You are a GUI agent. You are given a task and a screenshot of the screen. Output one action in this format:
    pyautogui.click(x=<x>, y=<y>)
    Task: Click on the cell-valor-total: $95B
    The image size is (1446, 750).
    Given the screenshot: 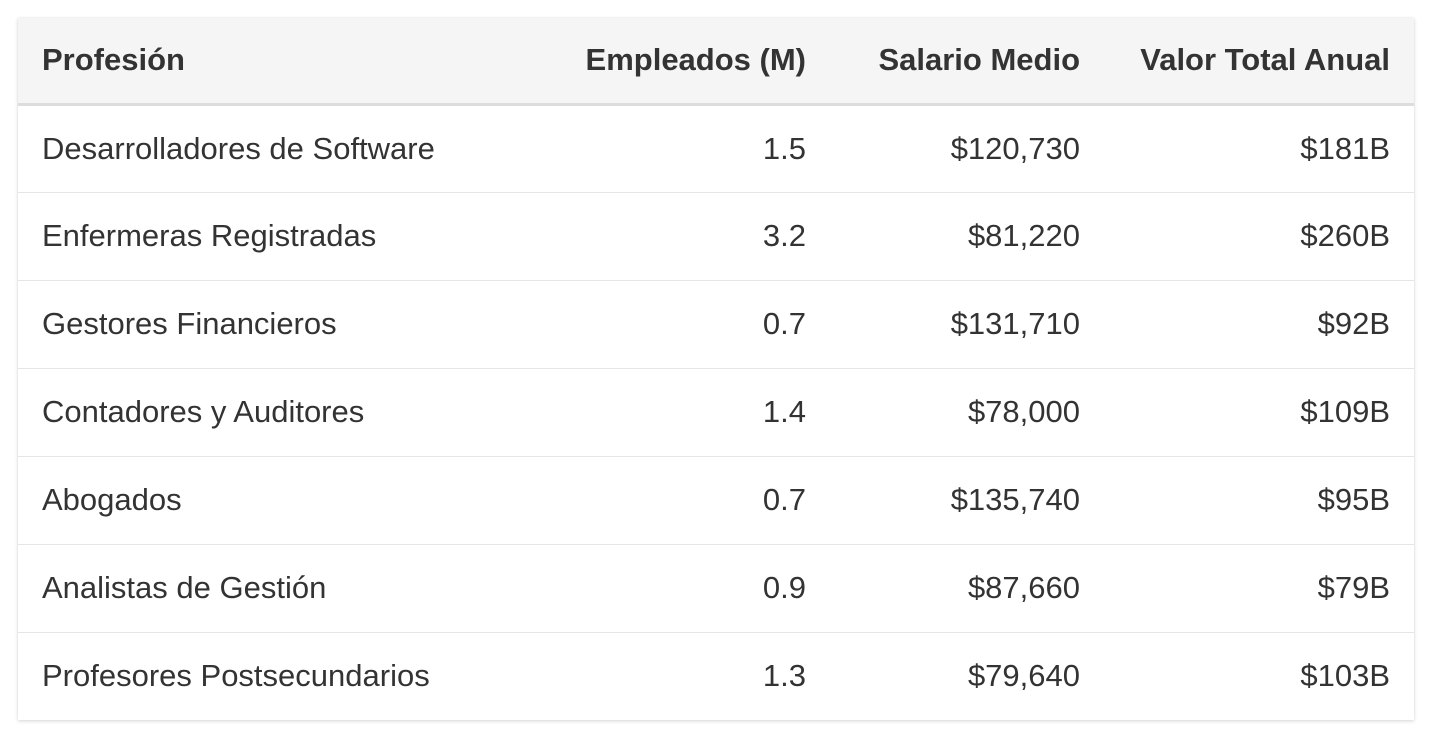 What is the action you would take?
    pyautogui.click(x=1259, y=500)
    